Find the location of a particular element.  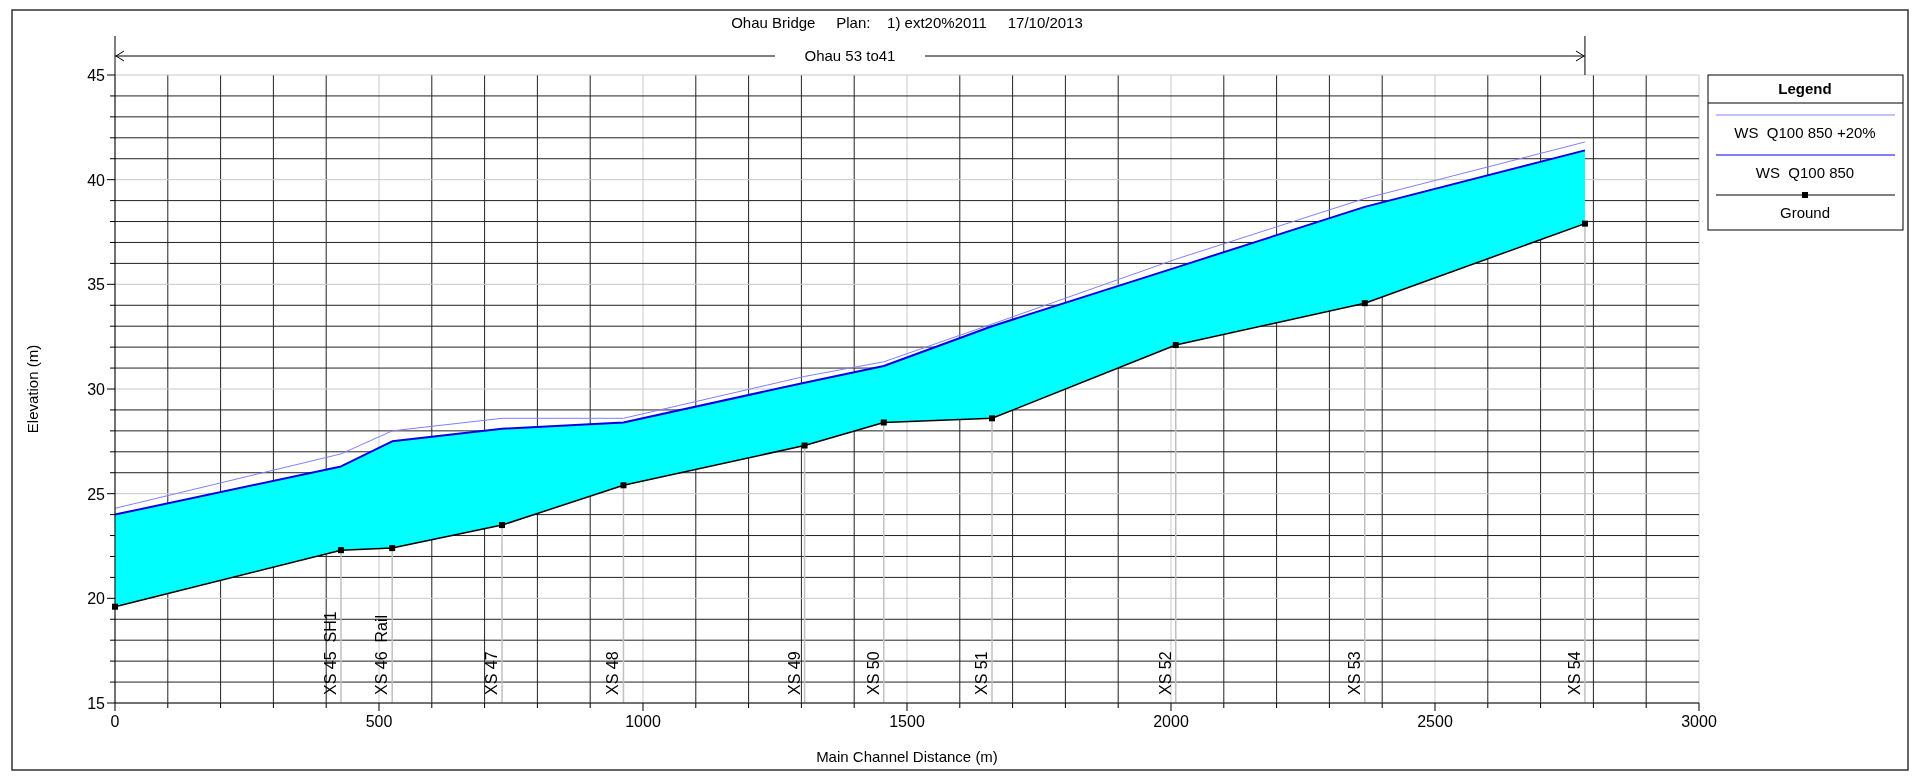

annotation: XS 54 is located at coordinates (1574, 673).